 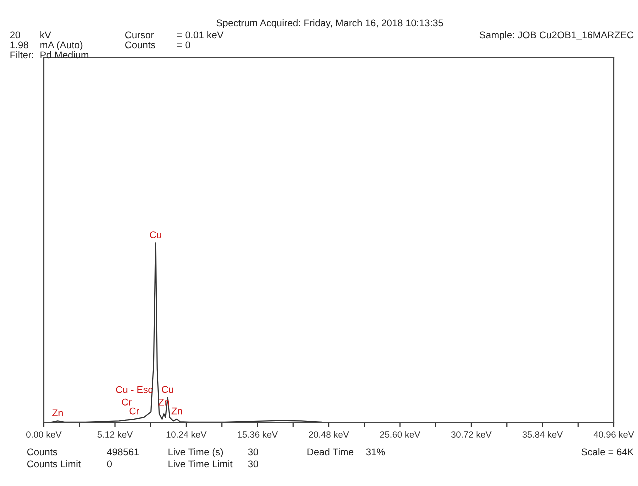 What do you see at coordinates (64, 55) in the screenshot?
I see `text: Pd Medium` at bounding box center [64, 55].